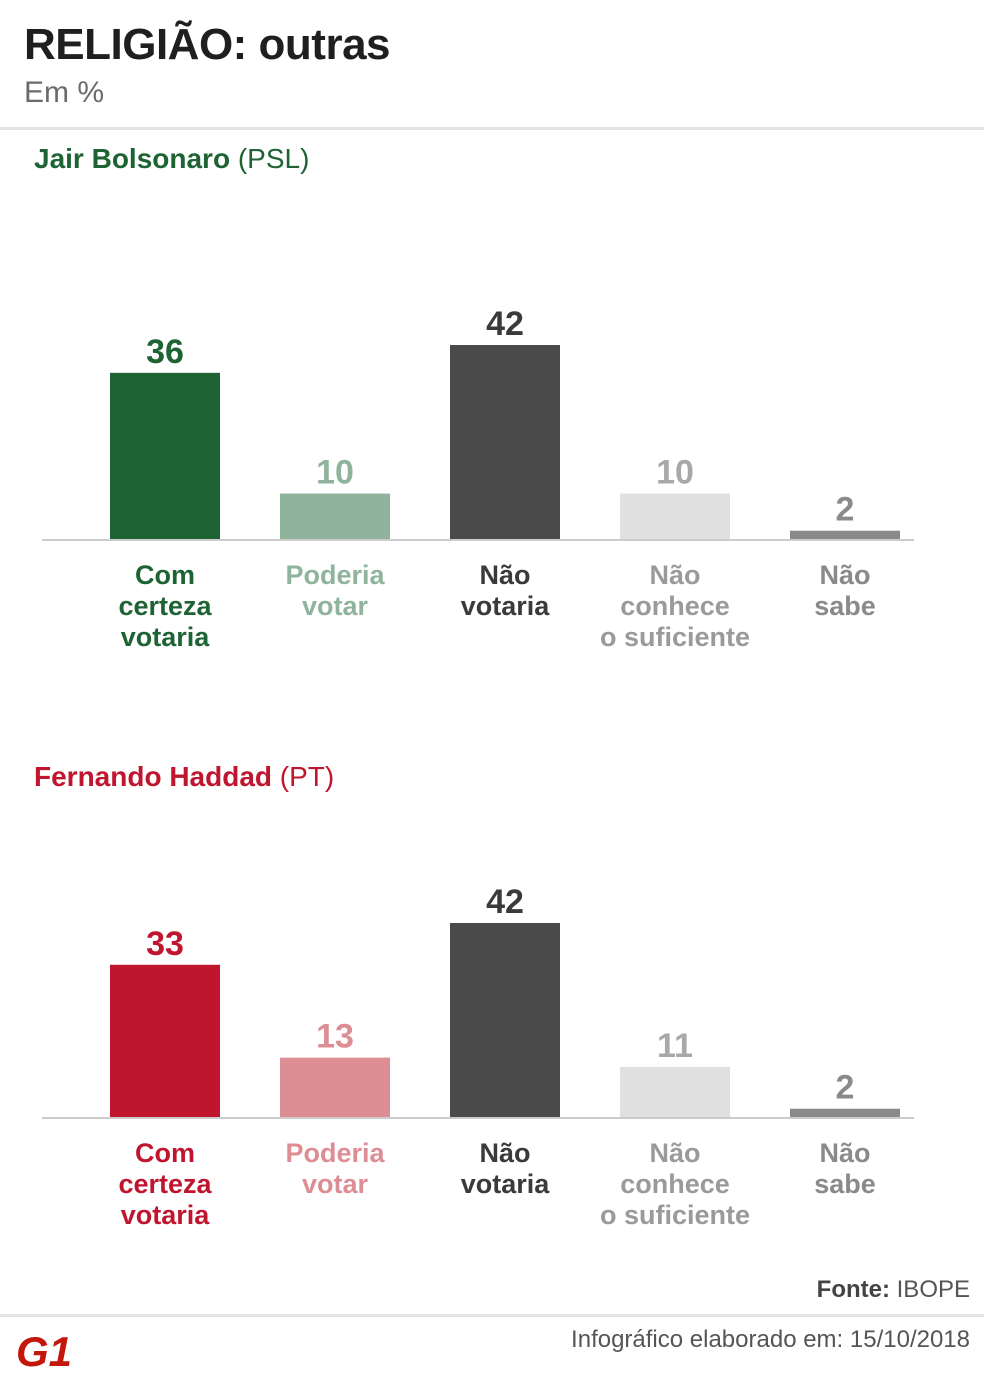 This screenshot has height=1400, width=984. What do you see at coordinates (153, 776) in the screenshot?
I see `haddad-name: Fernando Haddad` at bounding box center [153, 776].